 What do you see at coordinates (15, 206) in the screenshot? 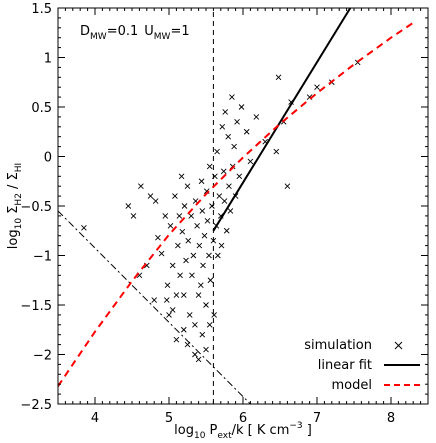
I see `y-axis-label: log10 ΣH2 / ΣHI` at bounding box center [15, 206].